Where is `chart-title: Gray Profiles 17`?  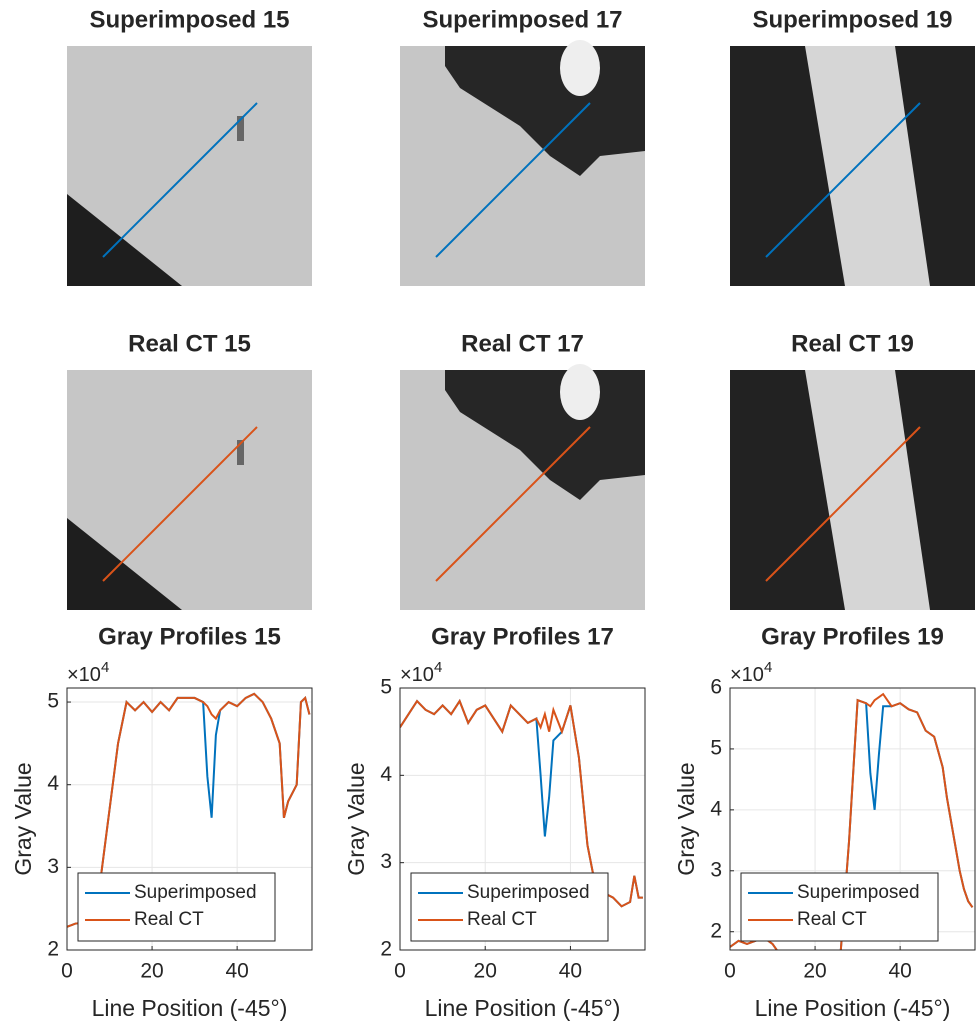
chart-title: Gray Profiles 17 is located at coordinates (522, 636).